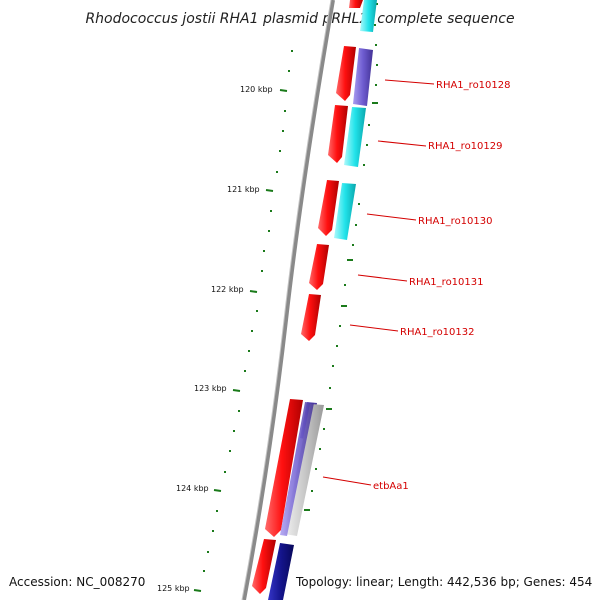  Describe the element at coordinates (465, 146) in the screenshot. I see `gene-label: RHA1_ro10129` at that location.